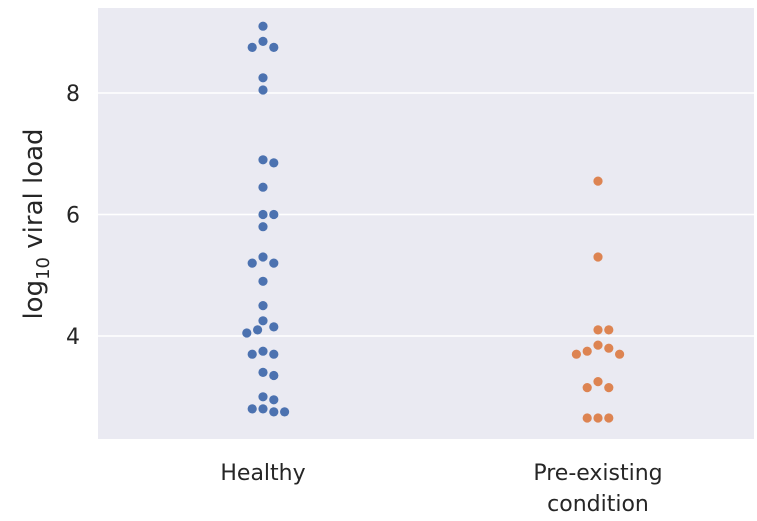 This screenshot has width=757, height=521. What do you see at coordinates (597, 473) in the screenshot?
I see `x-tick-label-line: Pre-existing` at bounding box center [597, 473].